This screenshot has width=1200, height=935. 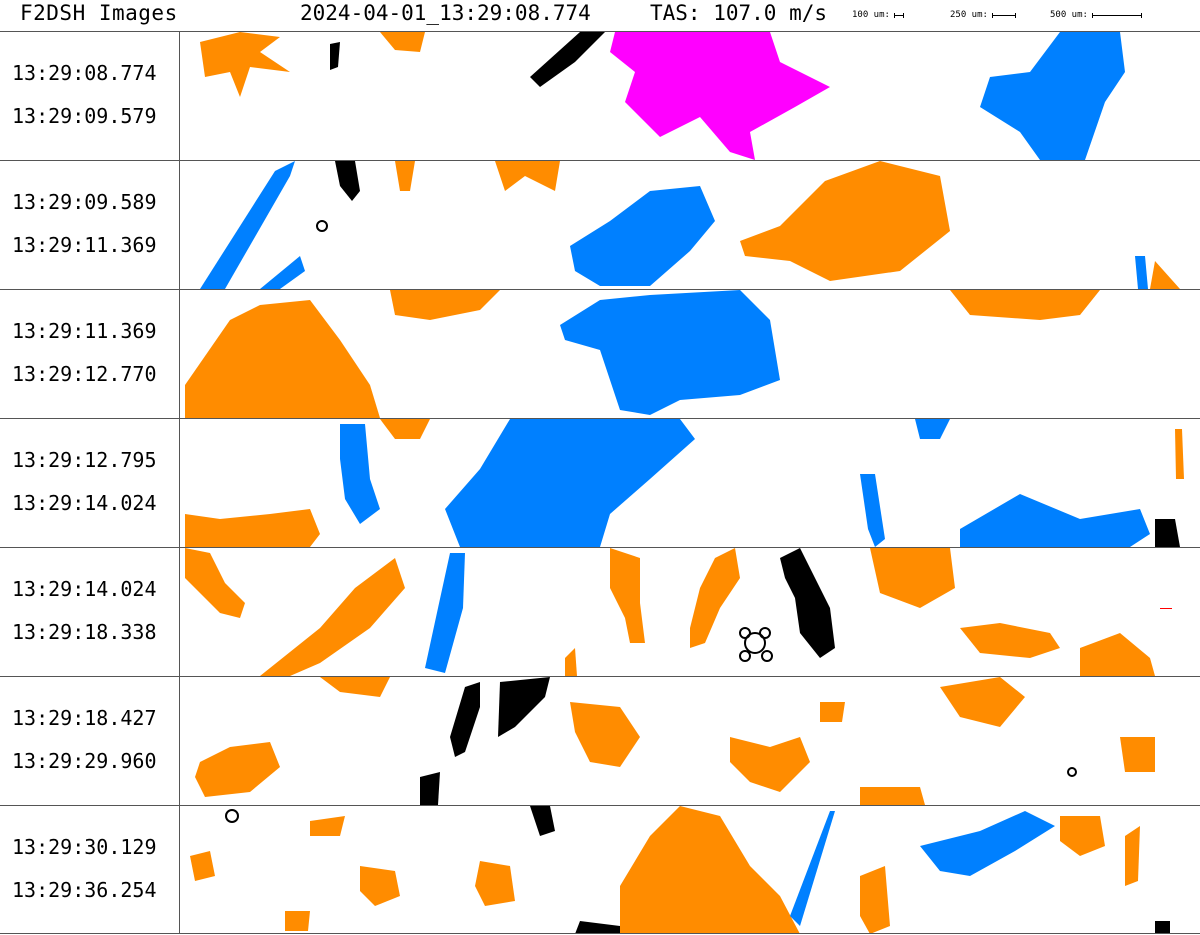 I want to click on image-strip-1: 13:29:08.774 13:29:09.579, so click(x=600, y=95).